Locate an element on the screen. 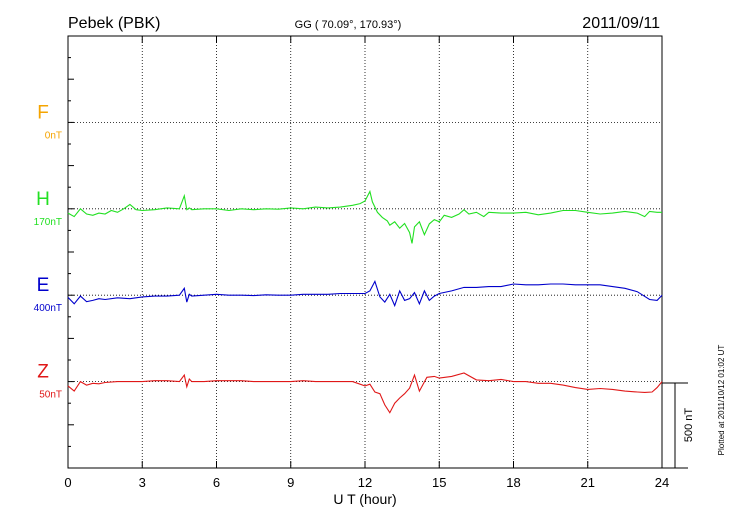 The image size is (730, 520). series-baseline-label-F: 0nT is located at coordinates (53, 135).